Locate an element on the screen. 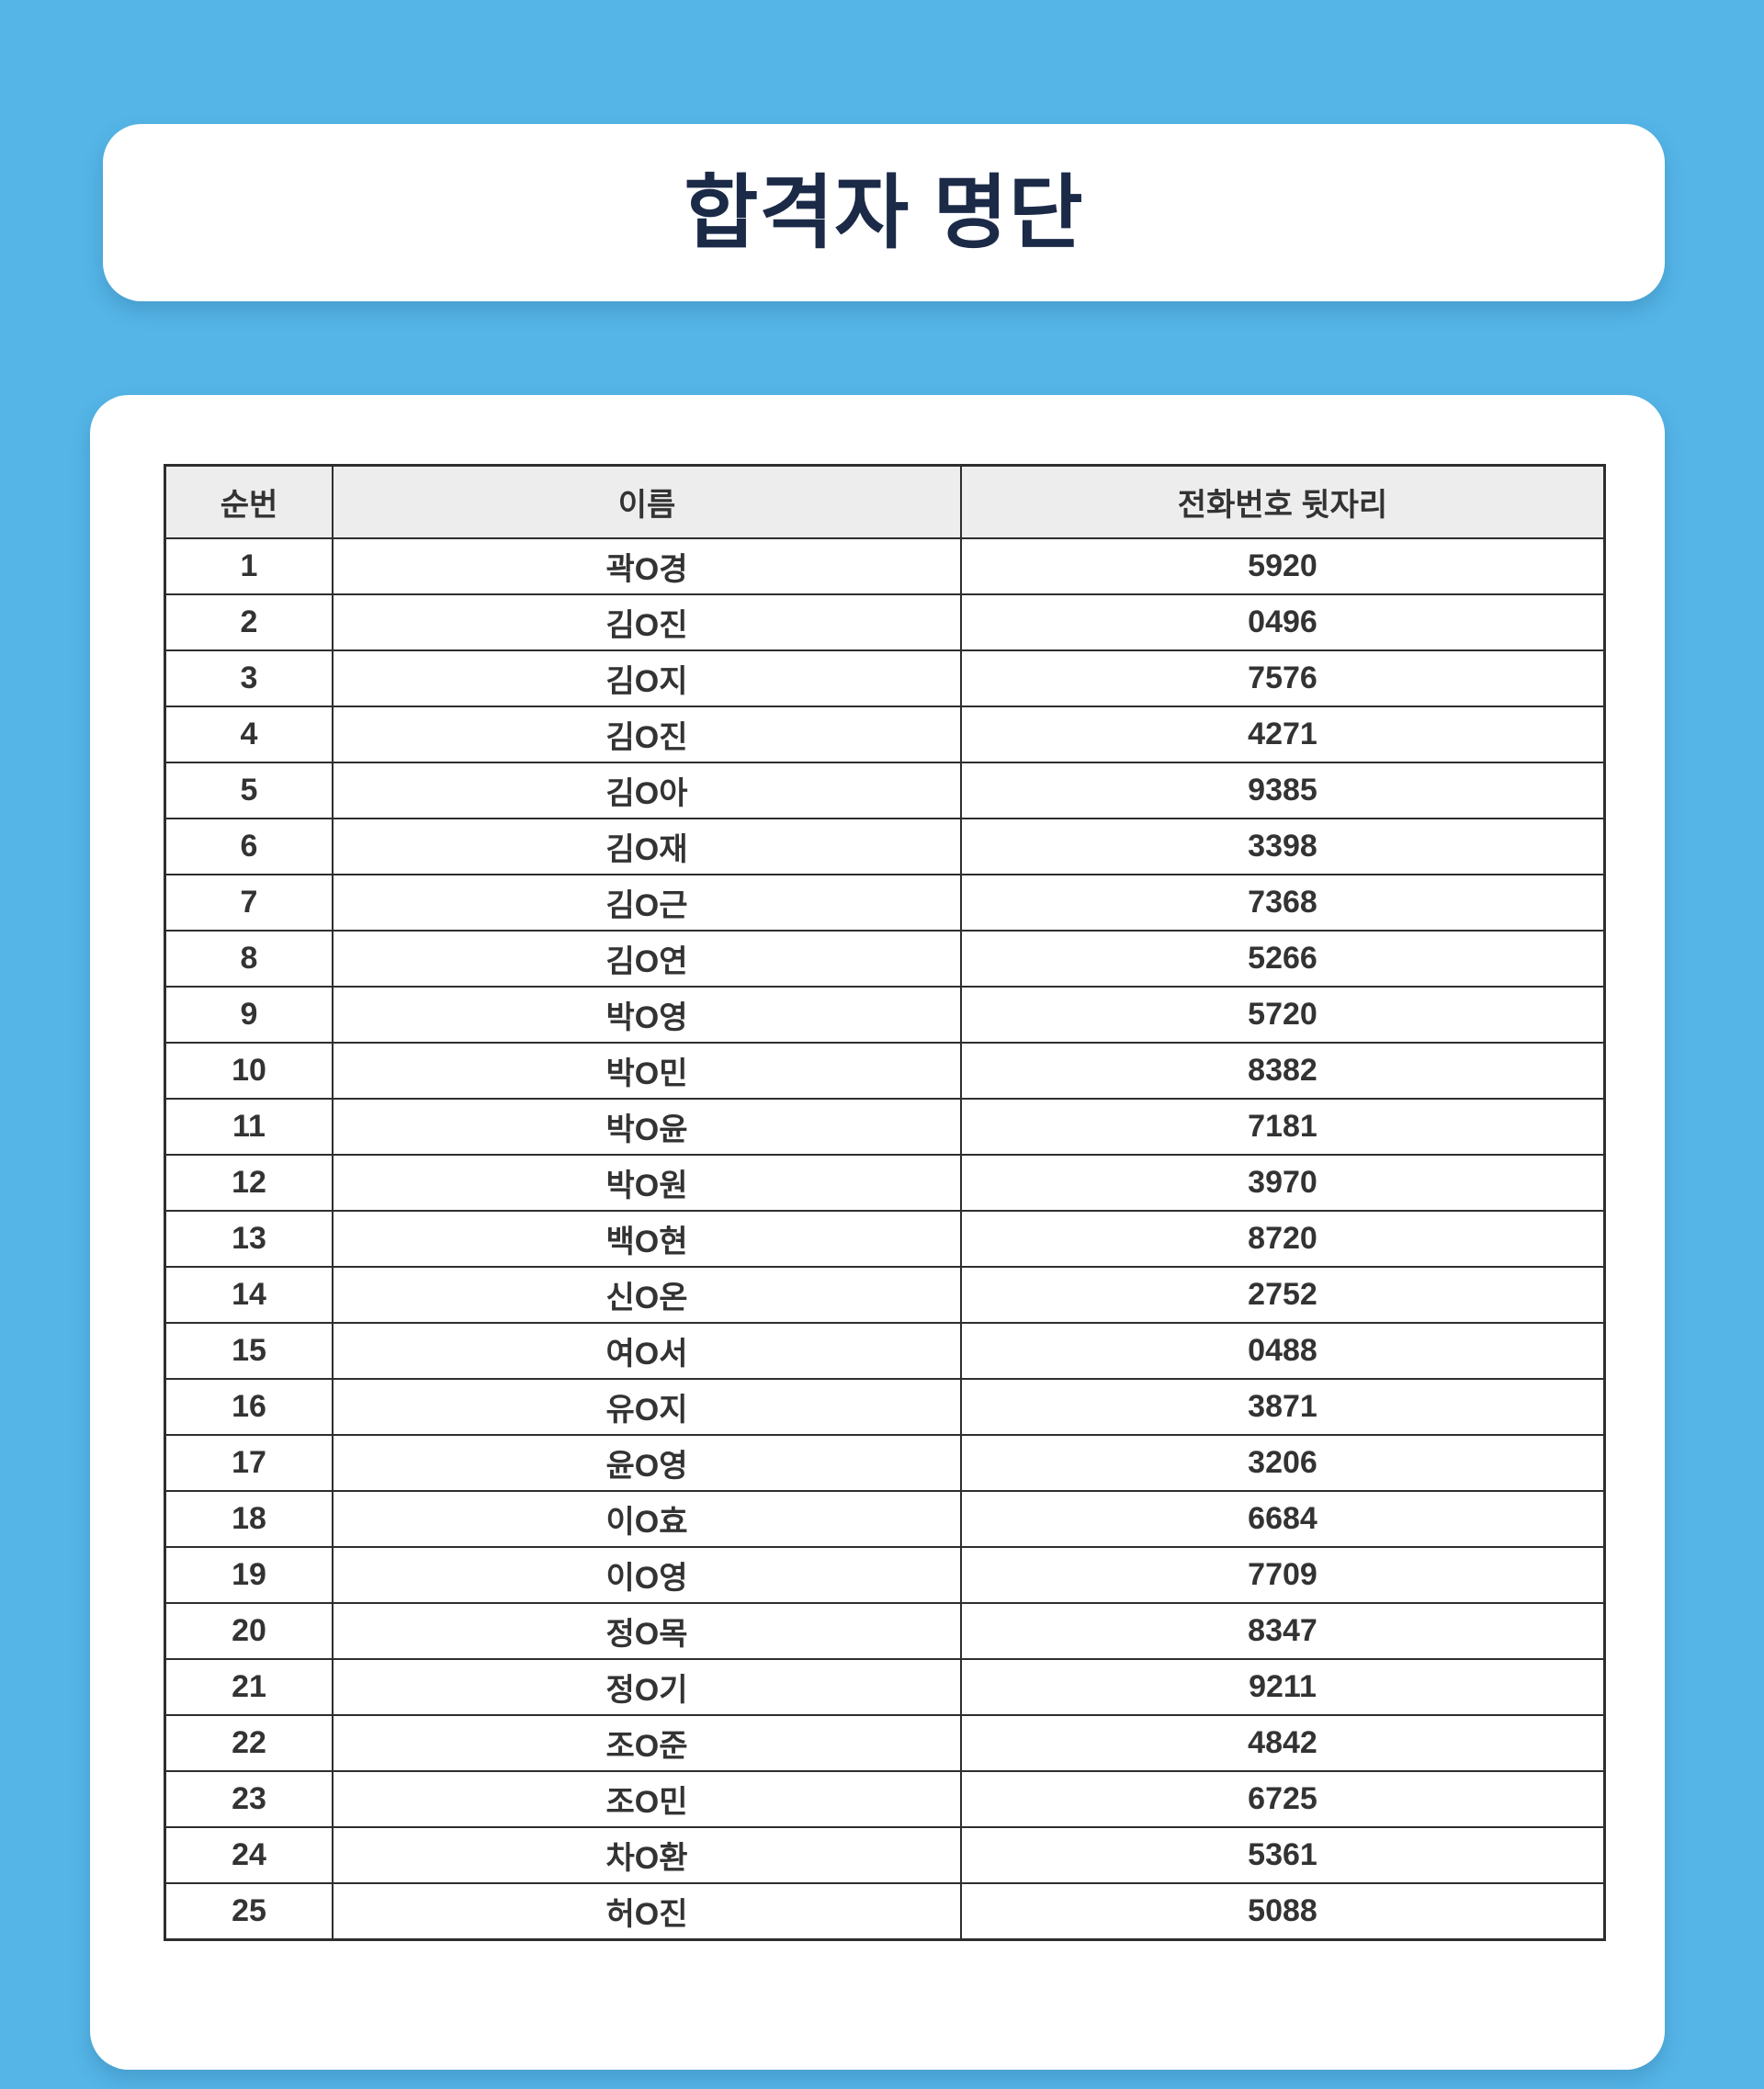 This screenshot has height=2089, width=1764. phone-cell: 3206 is located at coordinates (1283, 1463).